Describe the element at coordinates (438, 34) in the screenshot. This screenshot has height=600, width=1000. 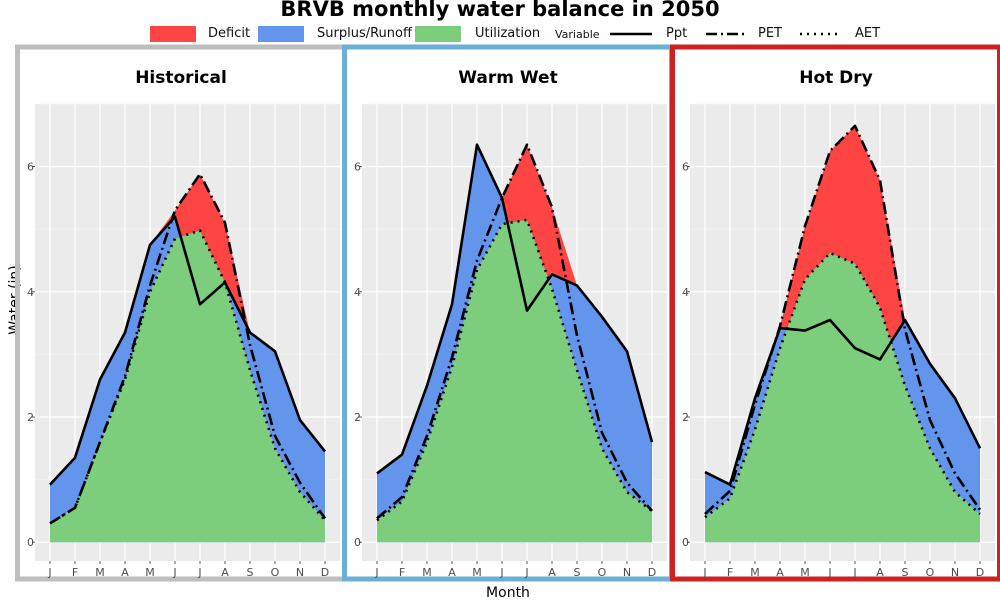
I see `legend-swatch-utilization` at that location.